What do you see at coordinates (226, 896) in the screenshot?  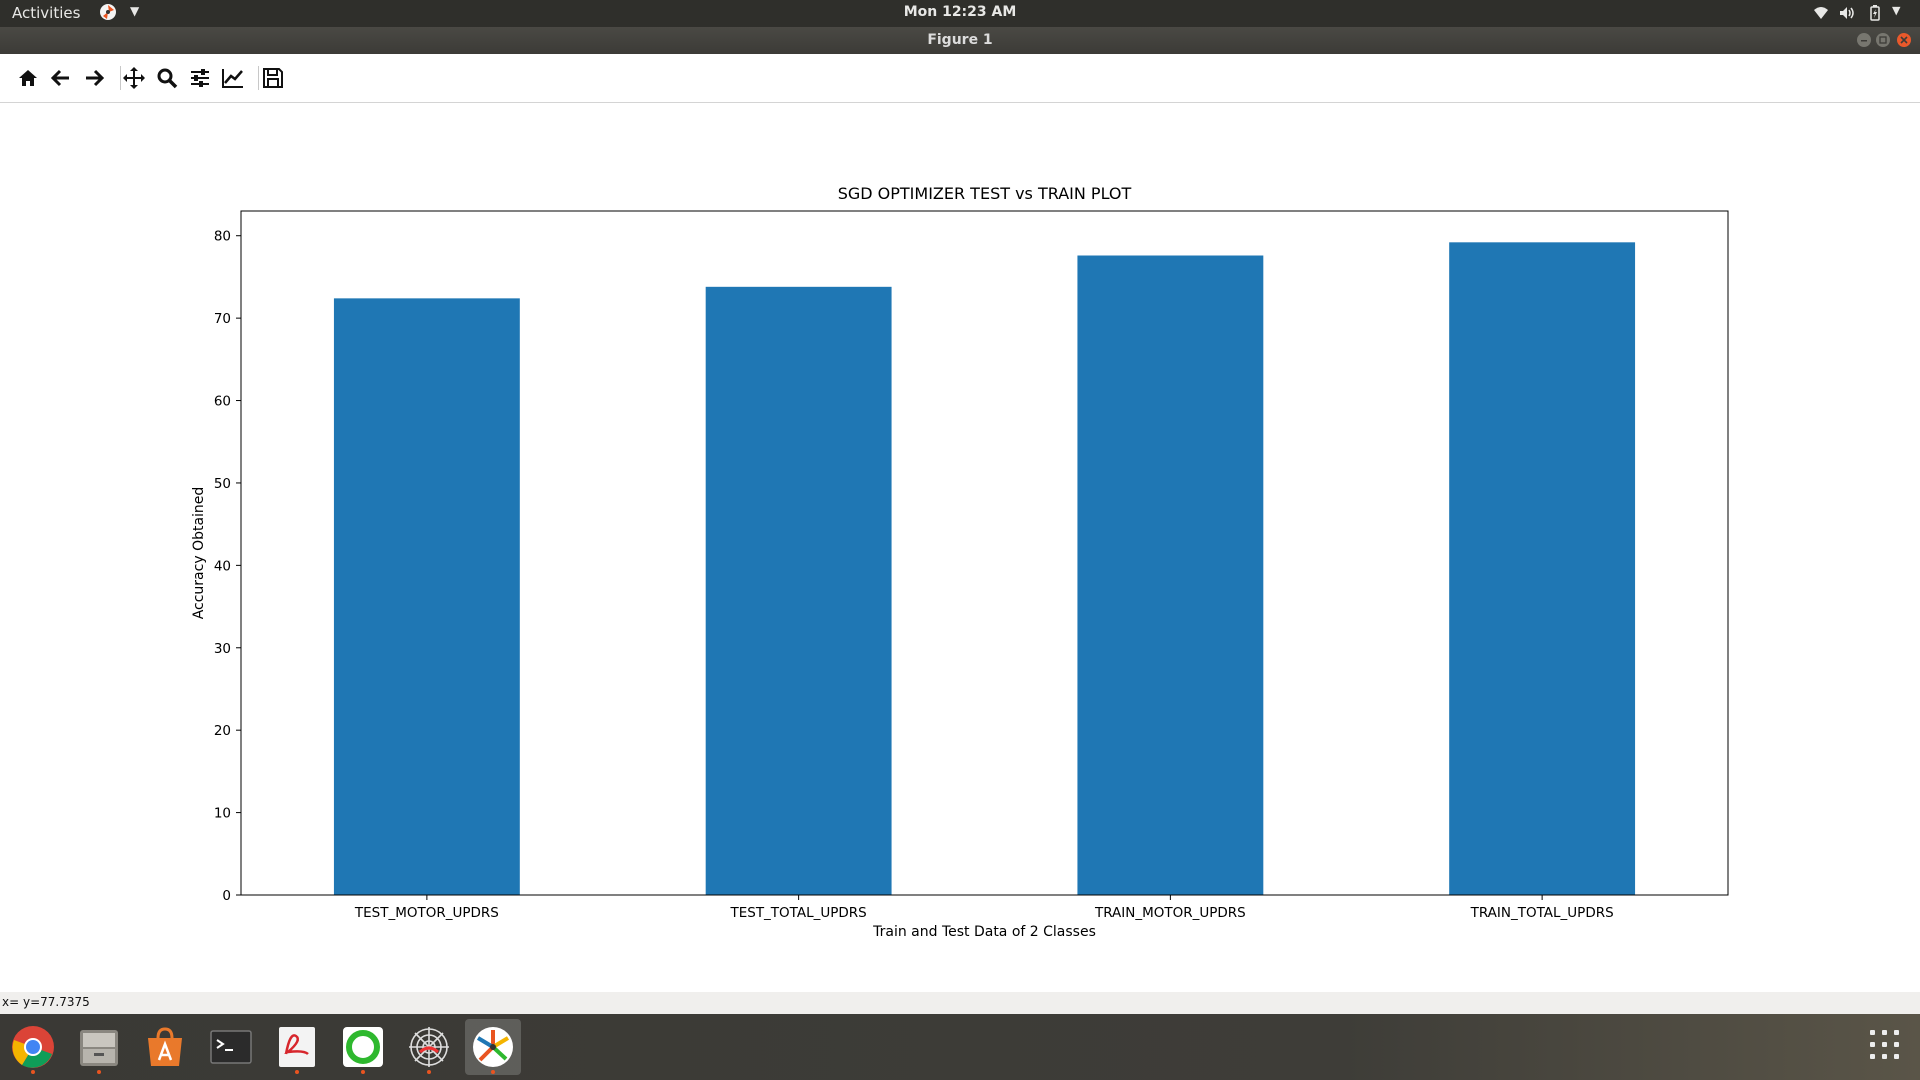 I see `y-tick-label: 0` at bounding box center [226, 896].